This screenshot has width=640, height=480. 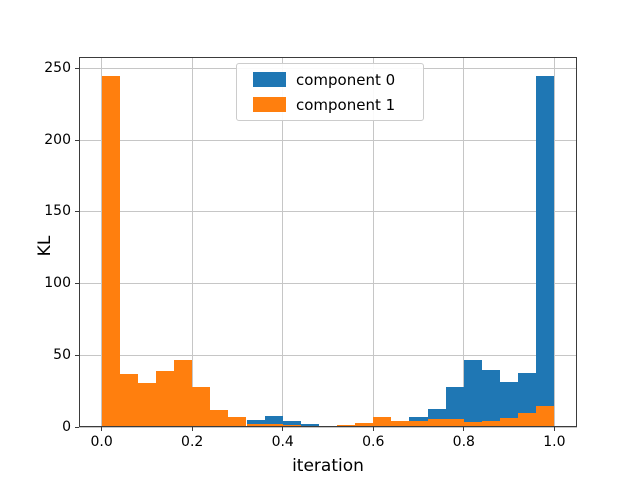 I want to click on y-tick-label: 50, so click(x=62, y=354).